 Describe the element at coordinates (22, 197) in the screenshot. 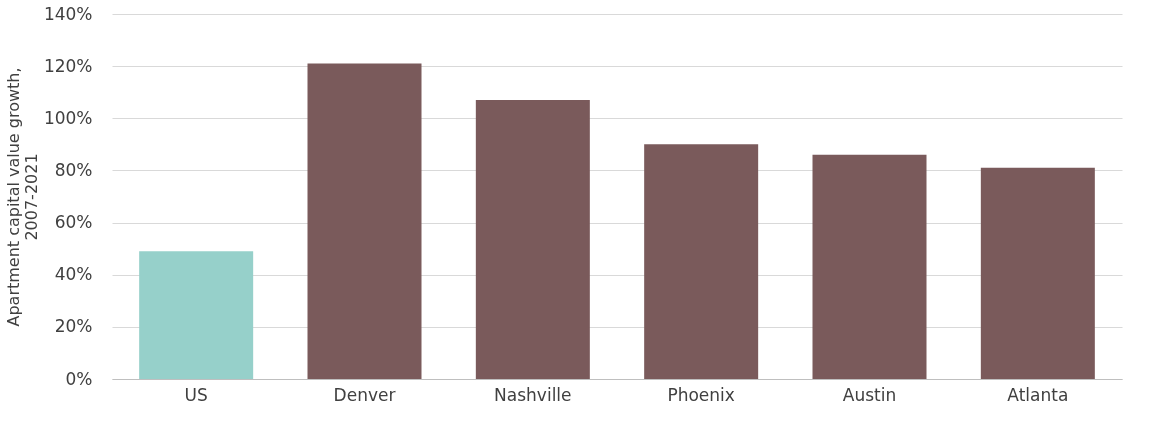

I see `y-axis-title: Apartment capital value growth, 2007-2021` at that location.